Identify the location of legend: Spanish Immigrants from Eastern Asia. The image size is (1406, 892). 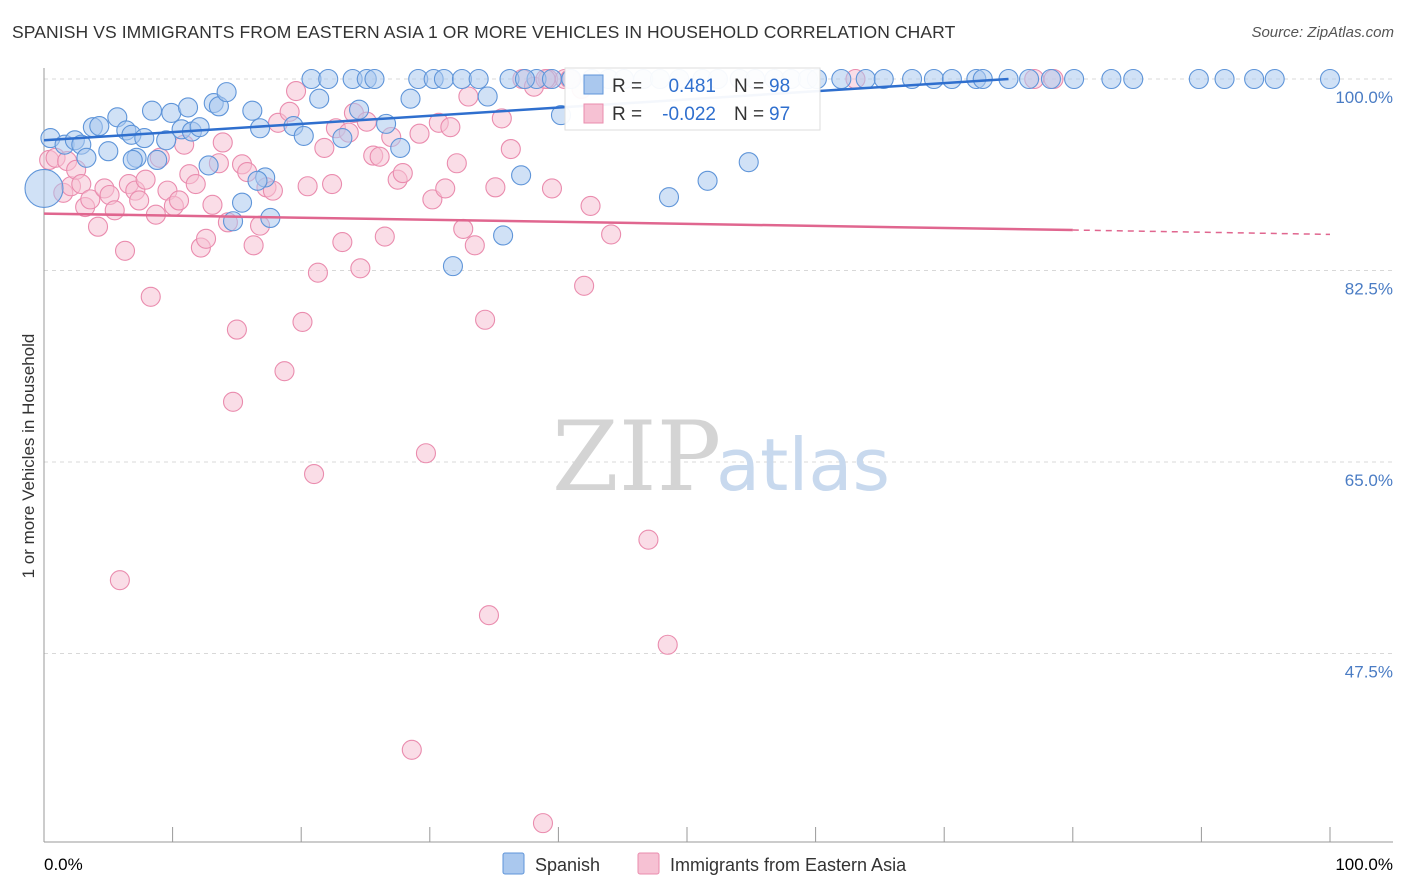
(704, 863).